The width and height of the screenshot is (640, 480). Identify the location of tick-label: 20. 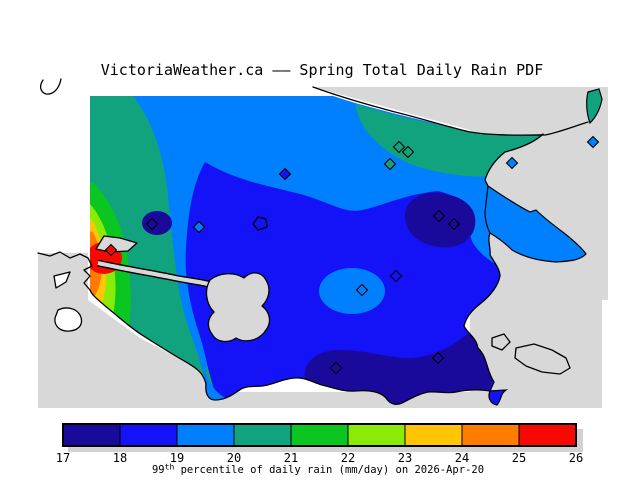
(234, 458).